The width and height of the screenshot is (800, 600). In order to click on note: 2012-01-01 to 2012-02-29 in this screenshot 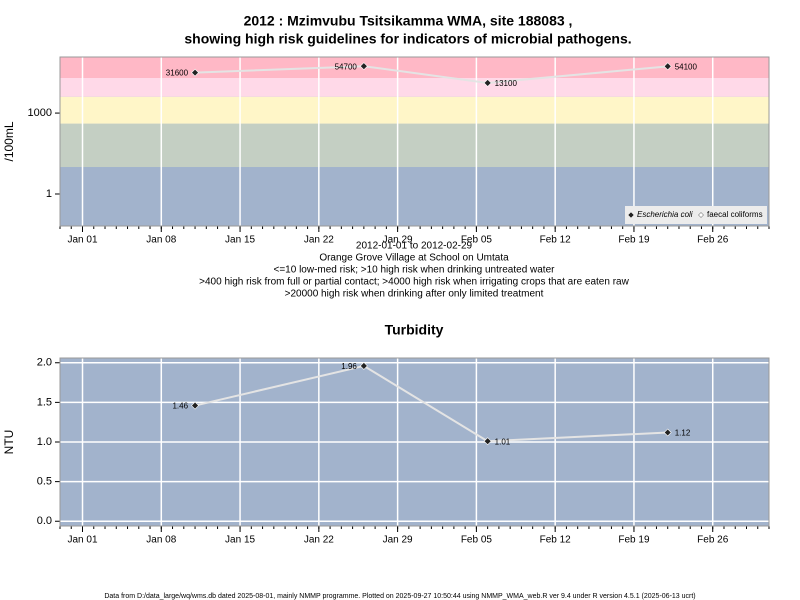, I will do `click(414, 246)`.